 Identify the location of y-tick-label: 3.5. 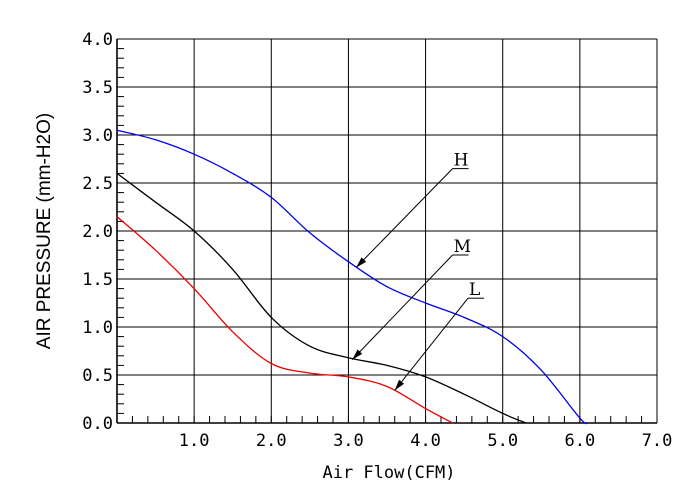
(97, 88).